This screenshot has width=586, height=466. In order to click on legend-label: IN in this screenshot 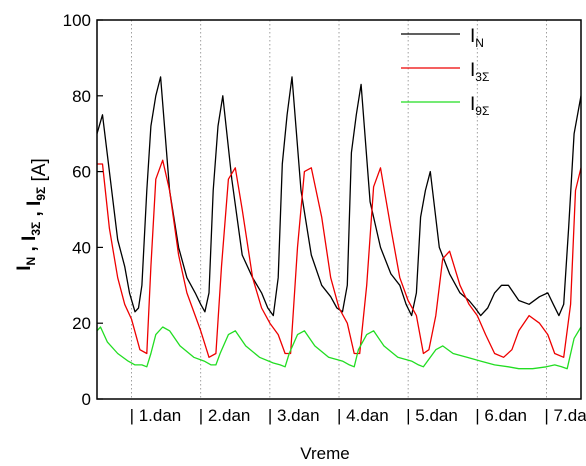, I will do `click(477, 38)`.